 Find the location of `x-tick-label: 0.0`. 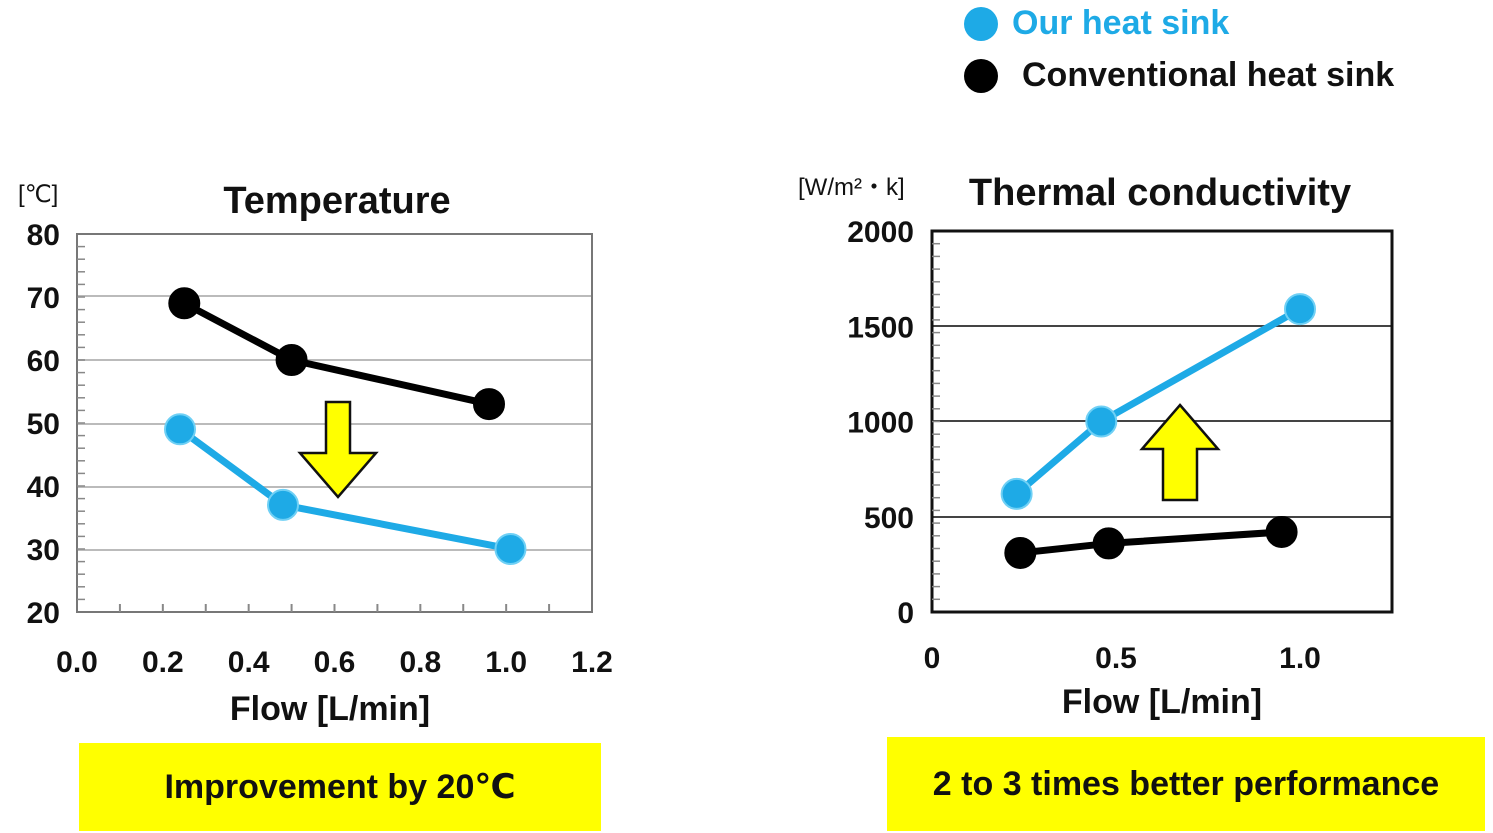

x-tick-label: 0.0 is located at coordinates (77, 662).